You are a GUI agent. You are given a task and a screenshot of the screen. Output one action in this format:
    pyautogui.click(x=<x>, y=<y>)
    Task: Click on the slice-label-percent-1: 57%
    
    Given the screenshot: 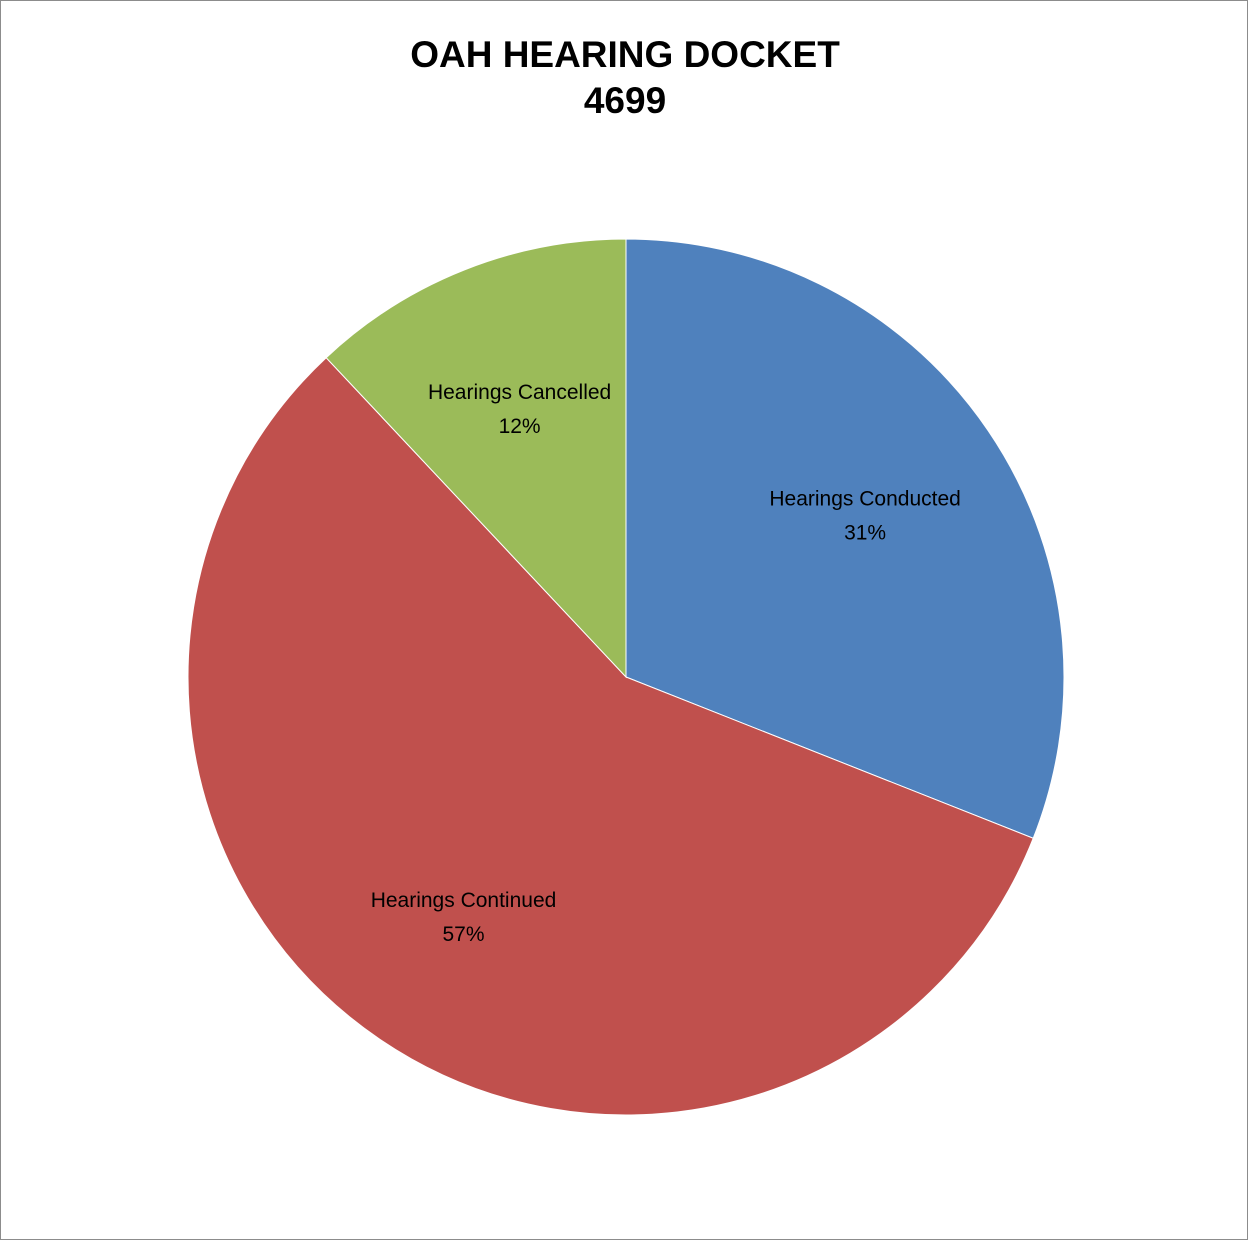 What is the action you would take?
    pyautogui.click(x=463, y=934)
    